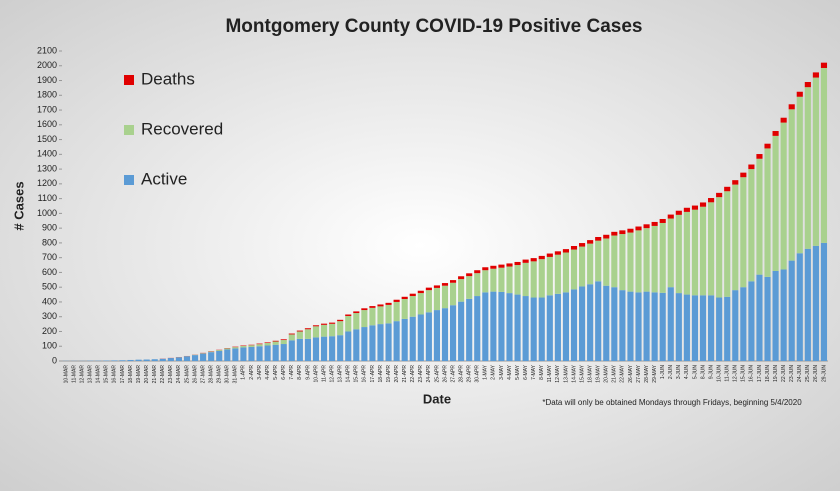 The image size is (840, 496). What do you see at coordinates (49, 331) in the screenshot?
I see `y-tick-label: 200` at bounding box center [49, 331].